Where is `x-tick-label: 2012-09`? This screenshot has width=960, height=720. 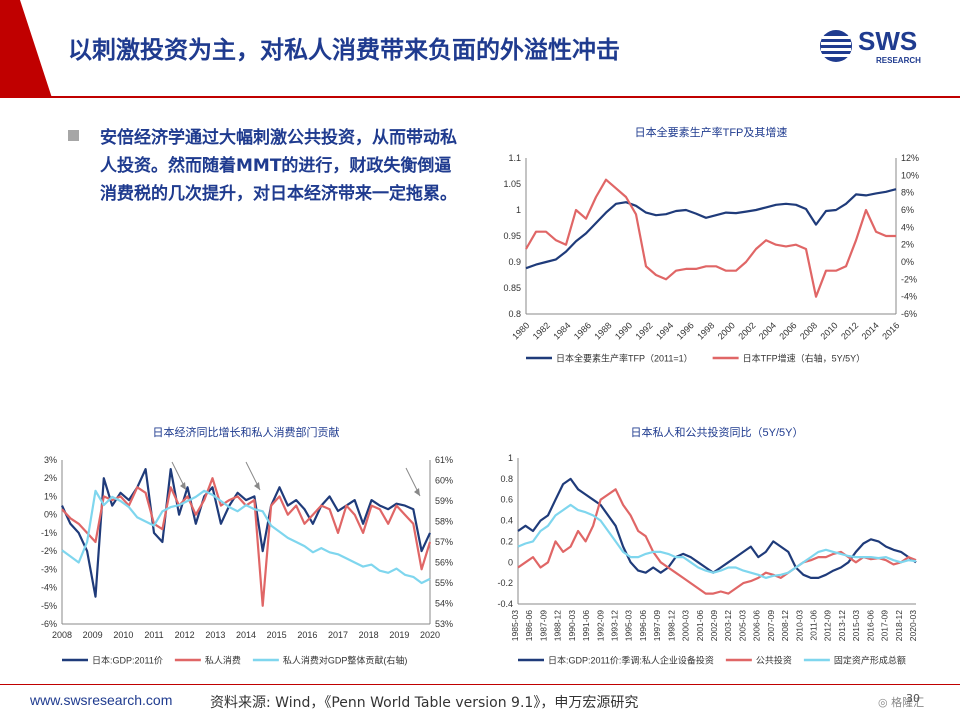 x-tick-label: 2012-09 is located at coordinates (828, 625).